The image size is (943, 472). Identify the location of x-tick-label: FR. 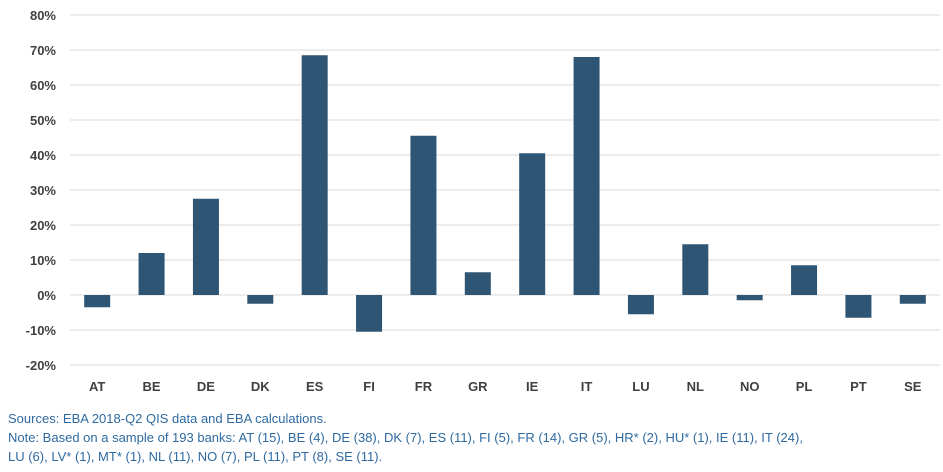
(424, 386).